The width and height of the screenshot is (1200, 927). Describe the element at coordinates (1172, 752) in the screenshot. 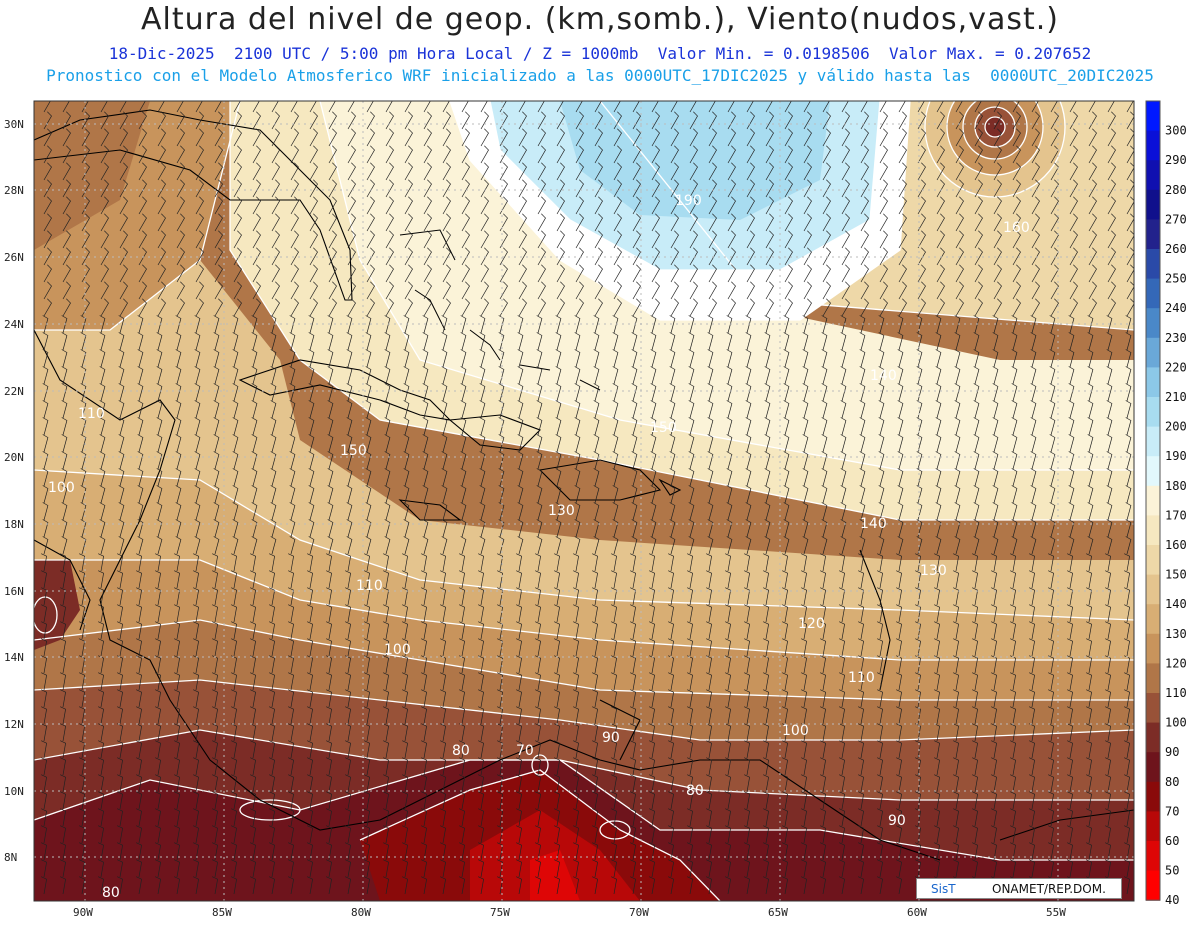

I see `colorbar-label: 90` at that location.